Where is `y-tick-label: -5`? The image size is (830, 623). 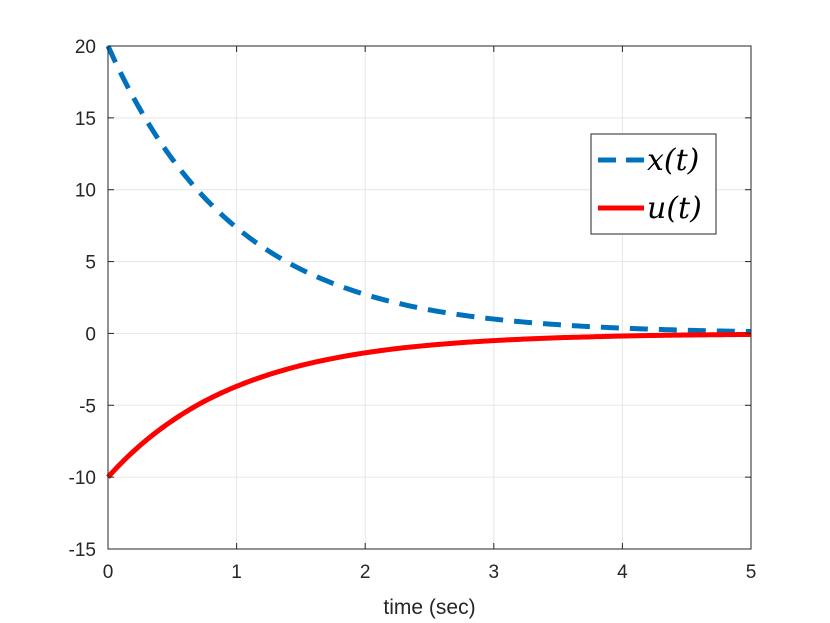 y-tick-label: -5 is located at coordinates (87, 406).